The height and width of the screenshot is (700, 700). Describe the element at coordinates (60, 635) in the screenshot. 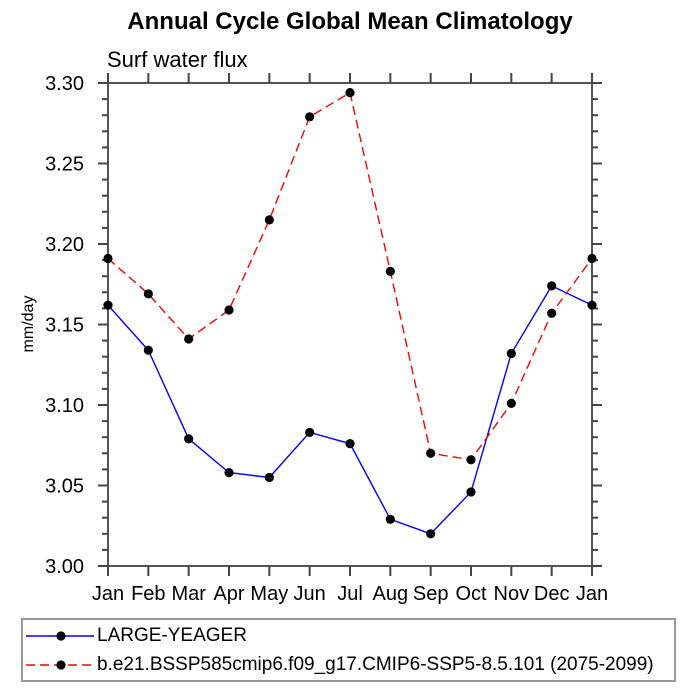

I see `legend-line-sample-solid-icon` at that location.